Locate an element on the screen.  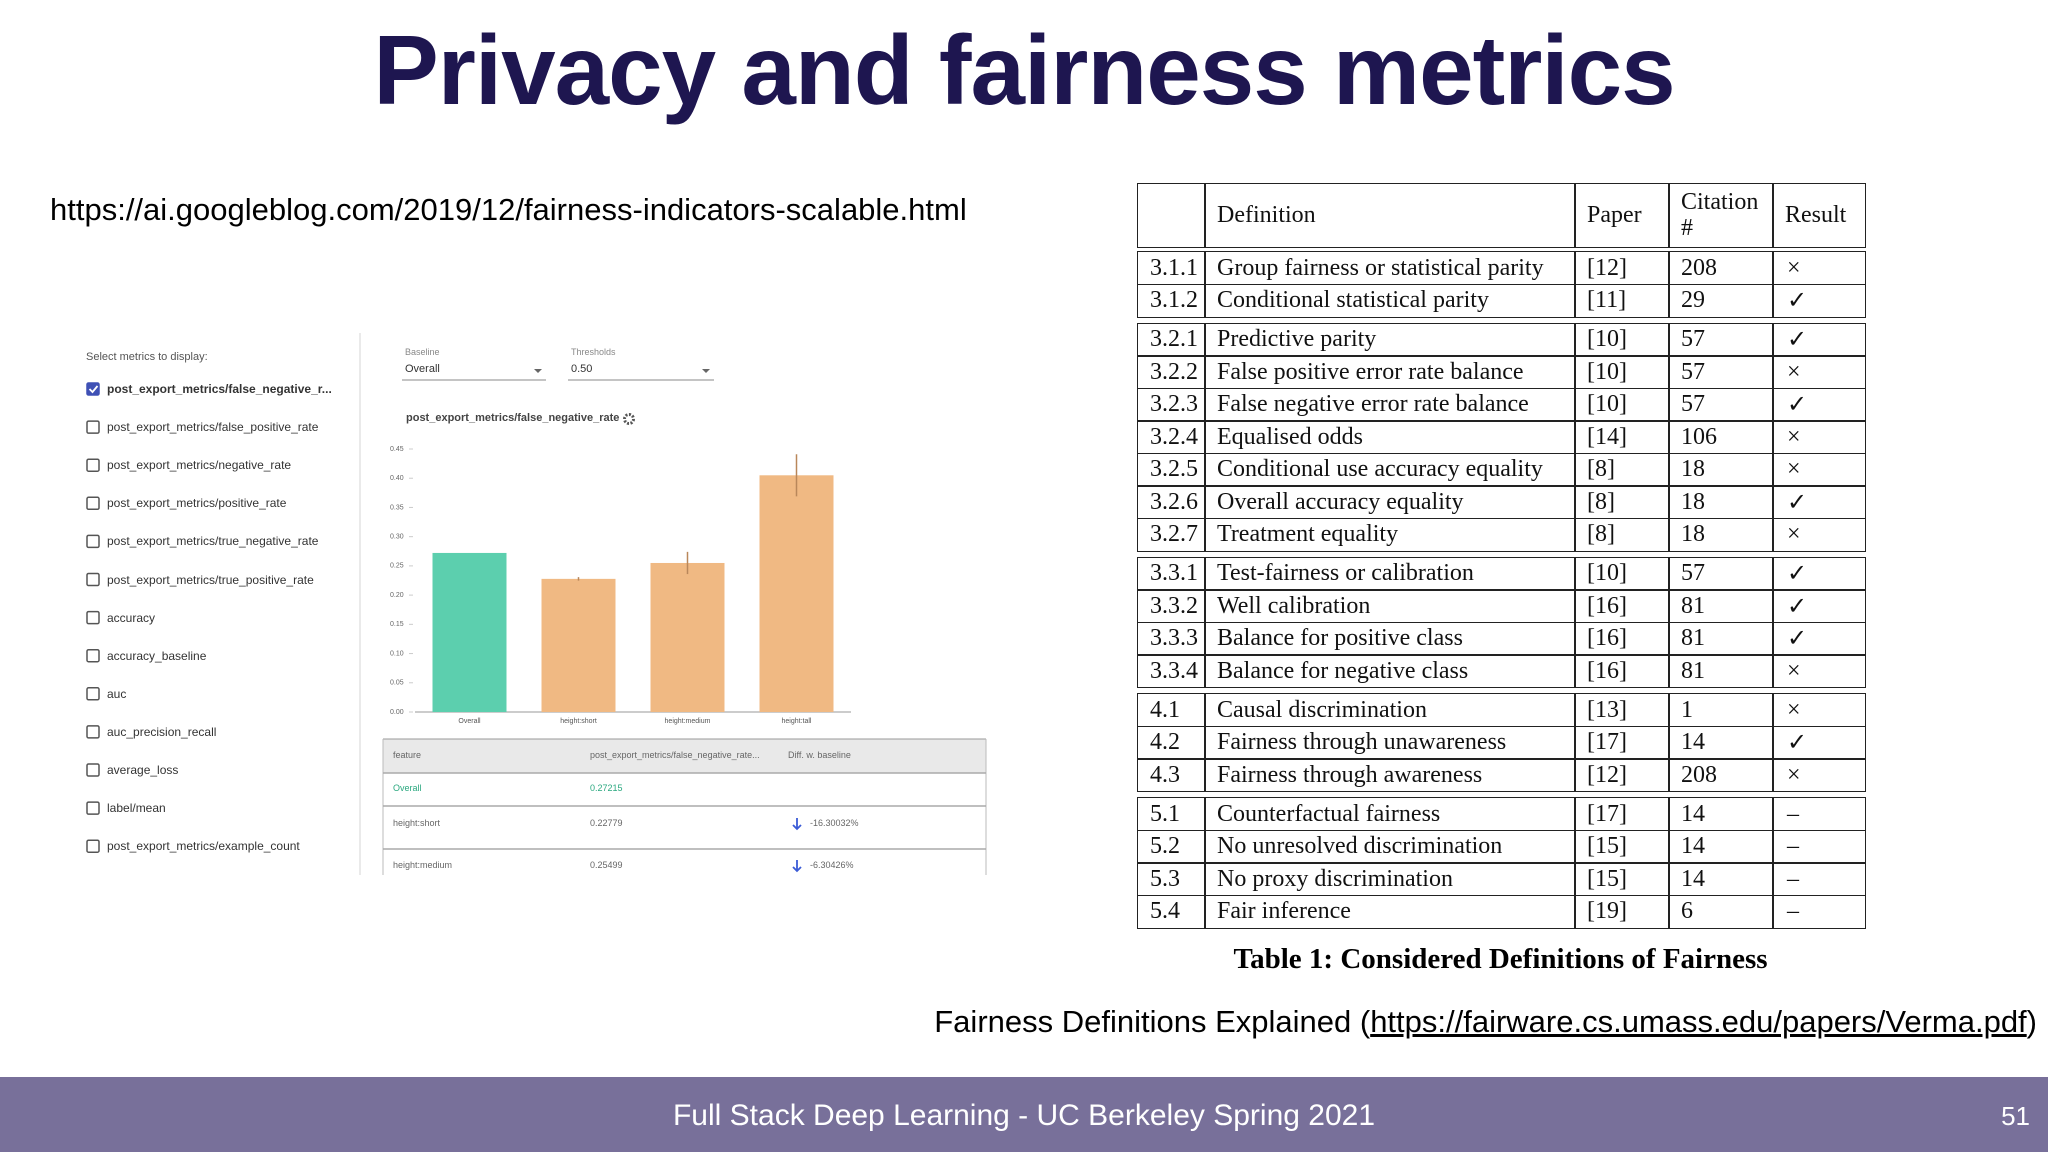
table-cell: Conditional statistical parity is located at coordinates (1390, 300).